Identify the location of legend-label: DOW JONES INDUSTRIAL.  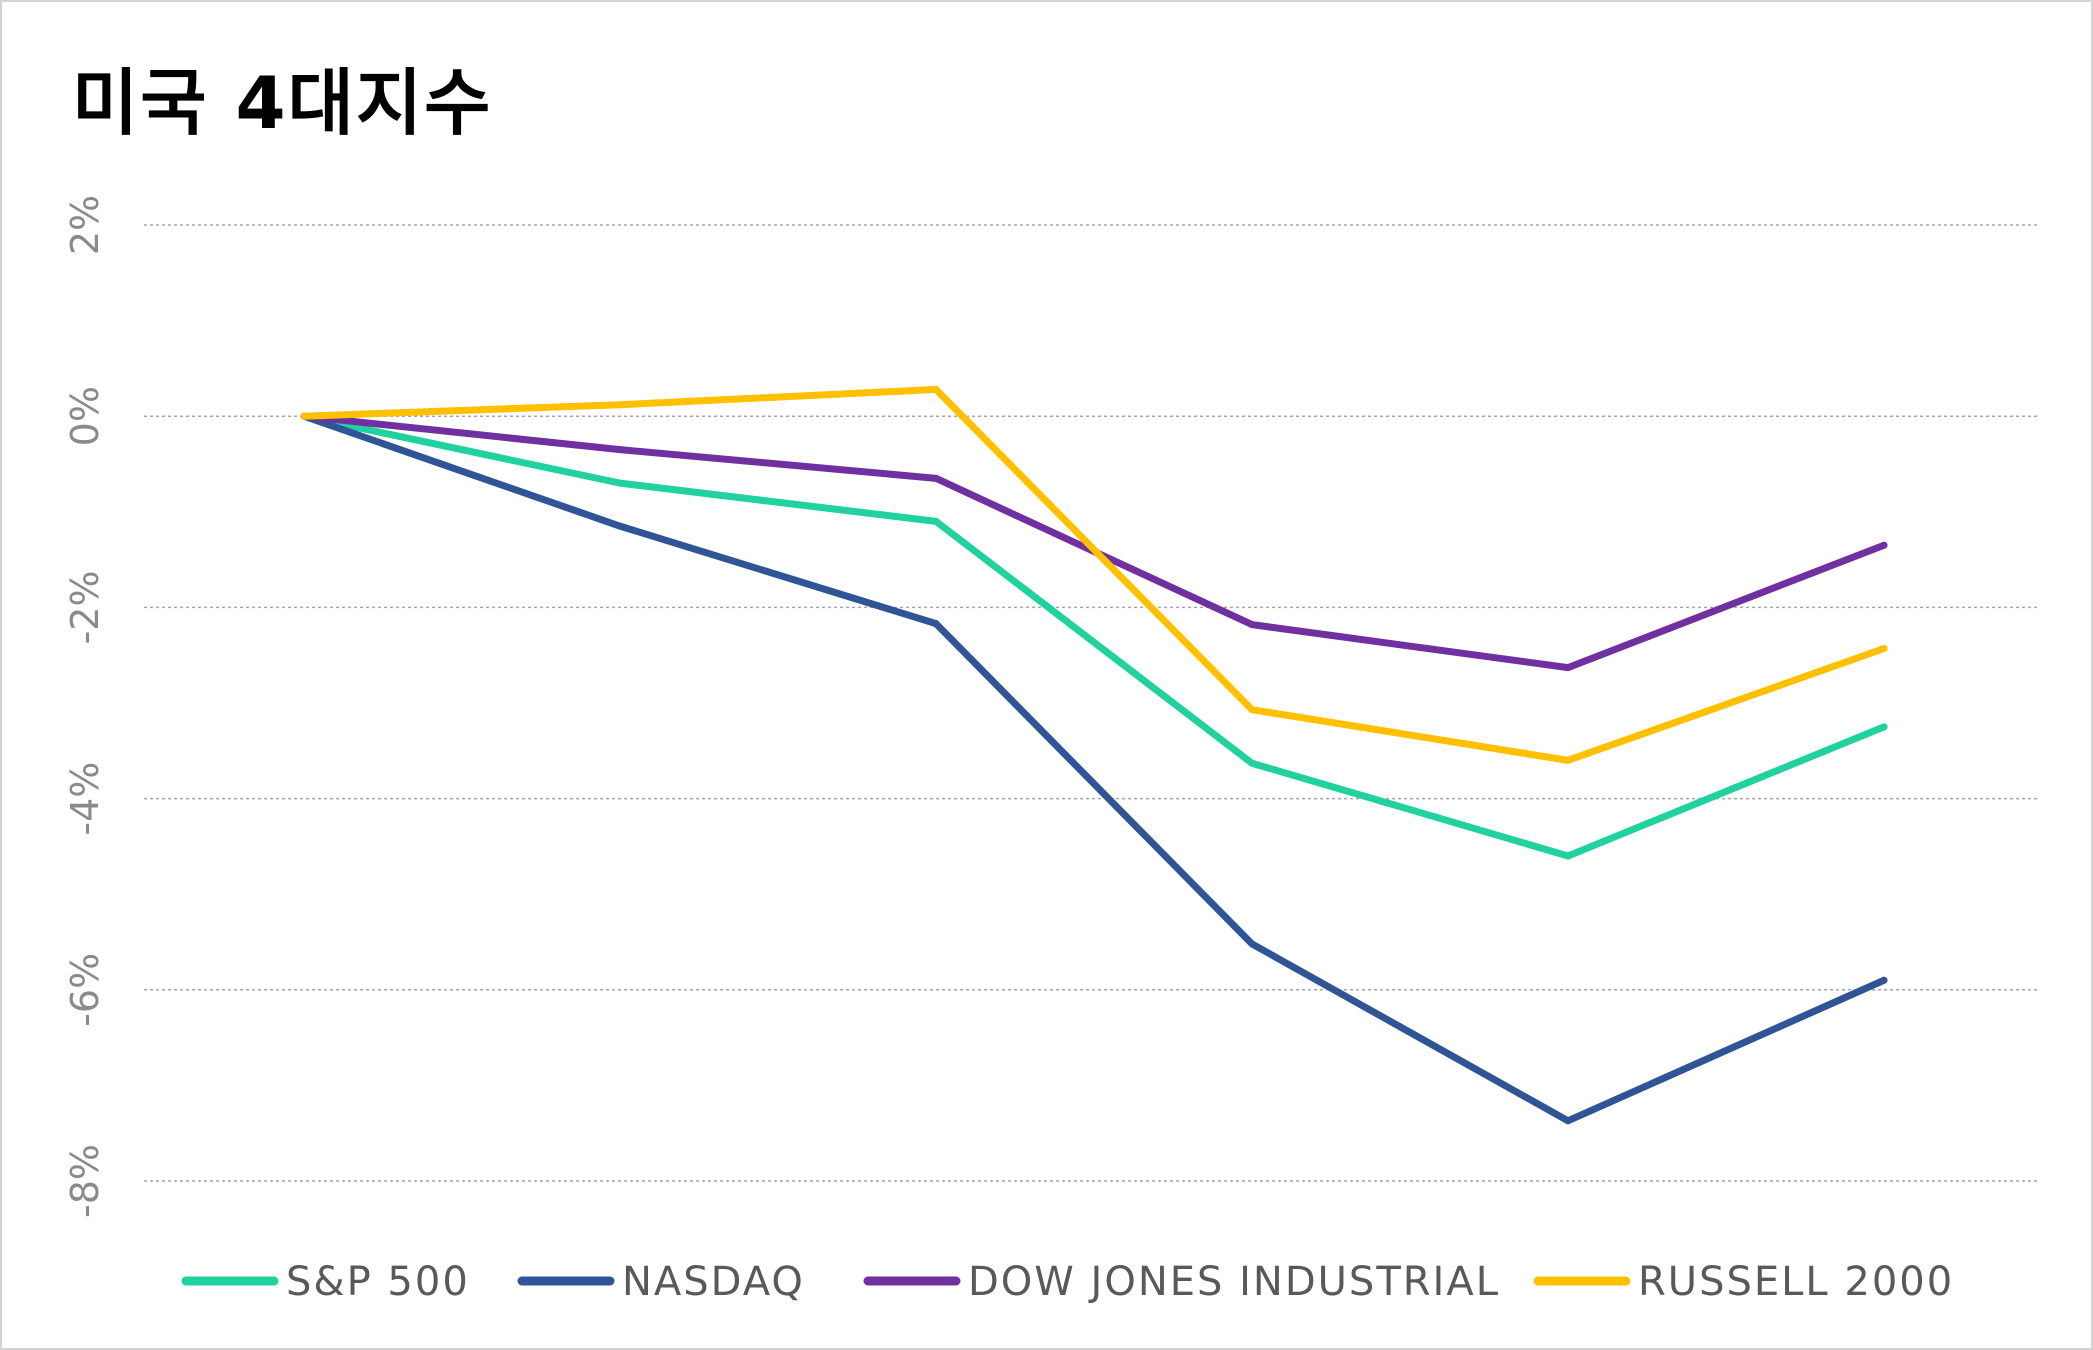
(1234, 1282).